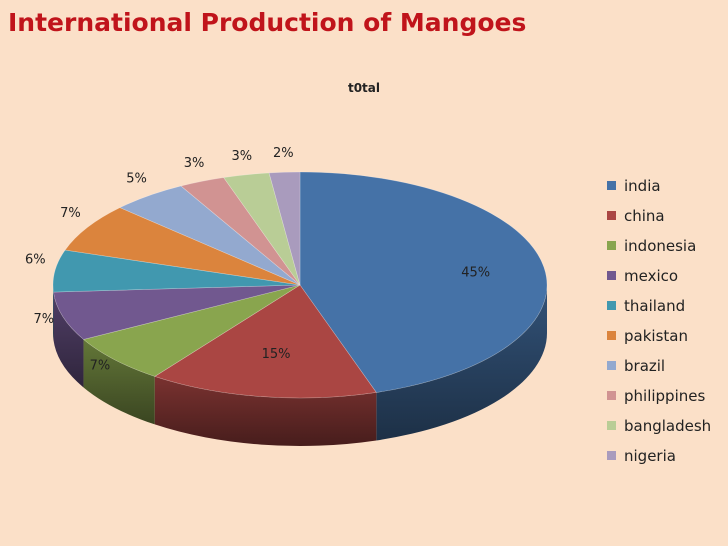 The image size is (728, 546). I want to click on legend-swatch-thailand, so click(611, 305).